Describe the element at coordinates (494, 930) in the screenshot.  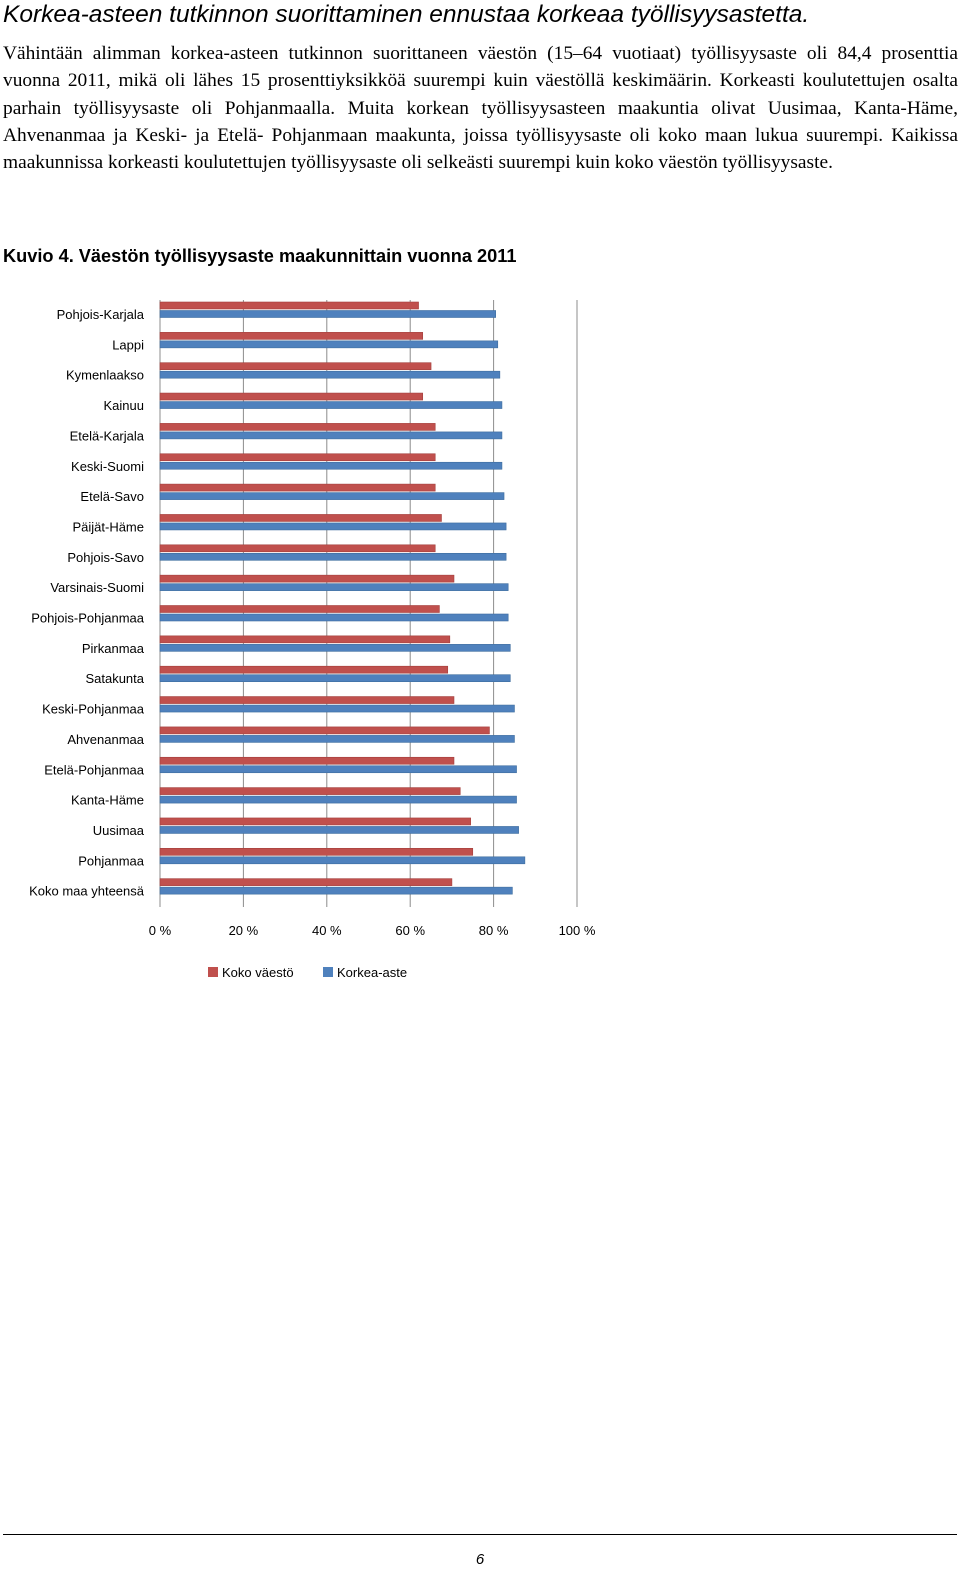
I see `x-tick-label: 80 %` at that location.